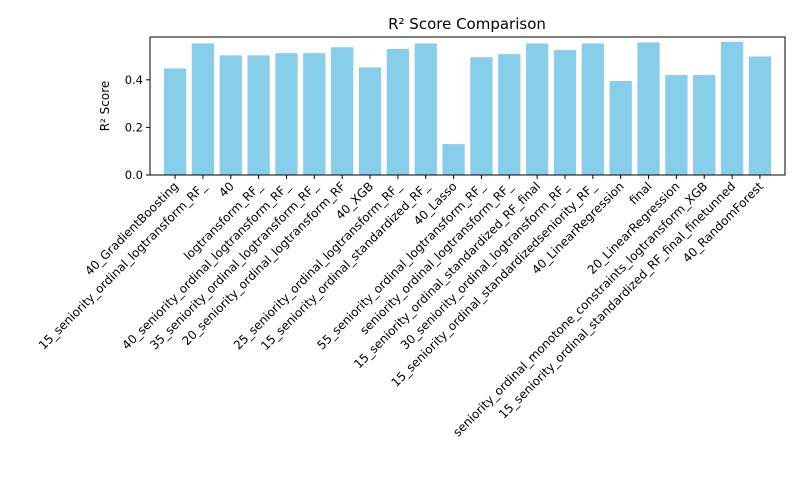  What do you see at coordinates (134, 127) in the screenshot?
I see `y-tick-label: 0.2` at bounding box center [134, 127].